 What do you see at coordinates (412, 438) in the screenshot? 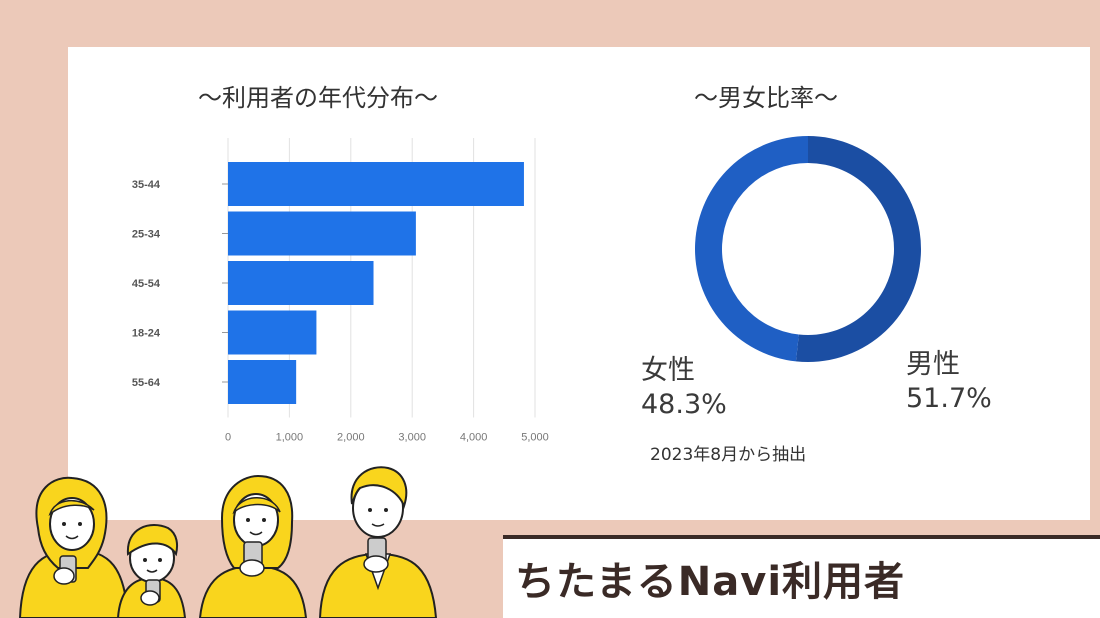
I see `x-tick-label: 3,000` at bounding box center [412, 438].